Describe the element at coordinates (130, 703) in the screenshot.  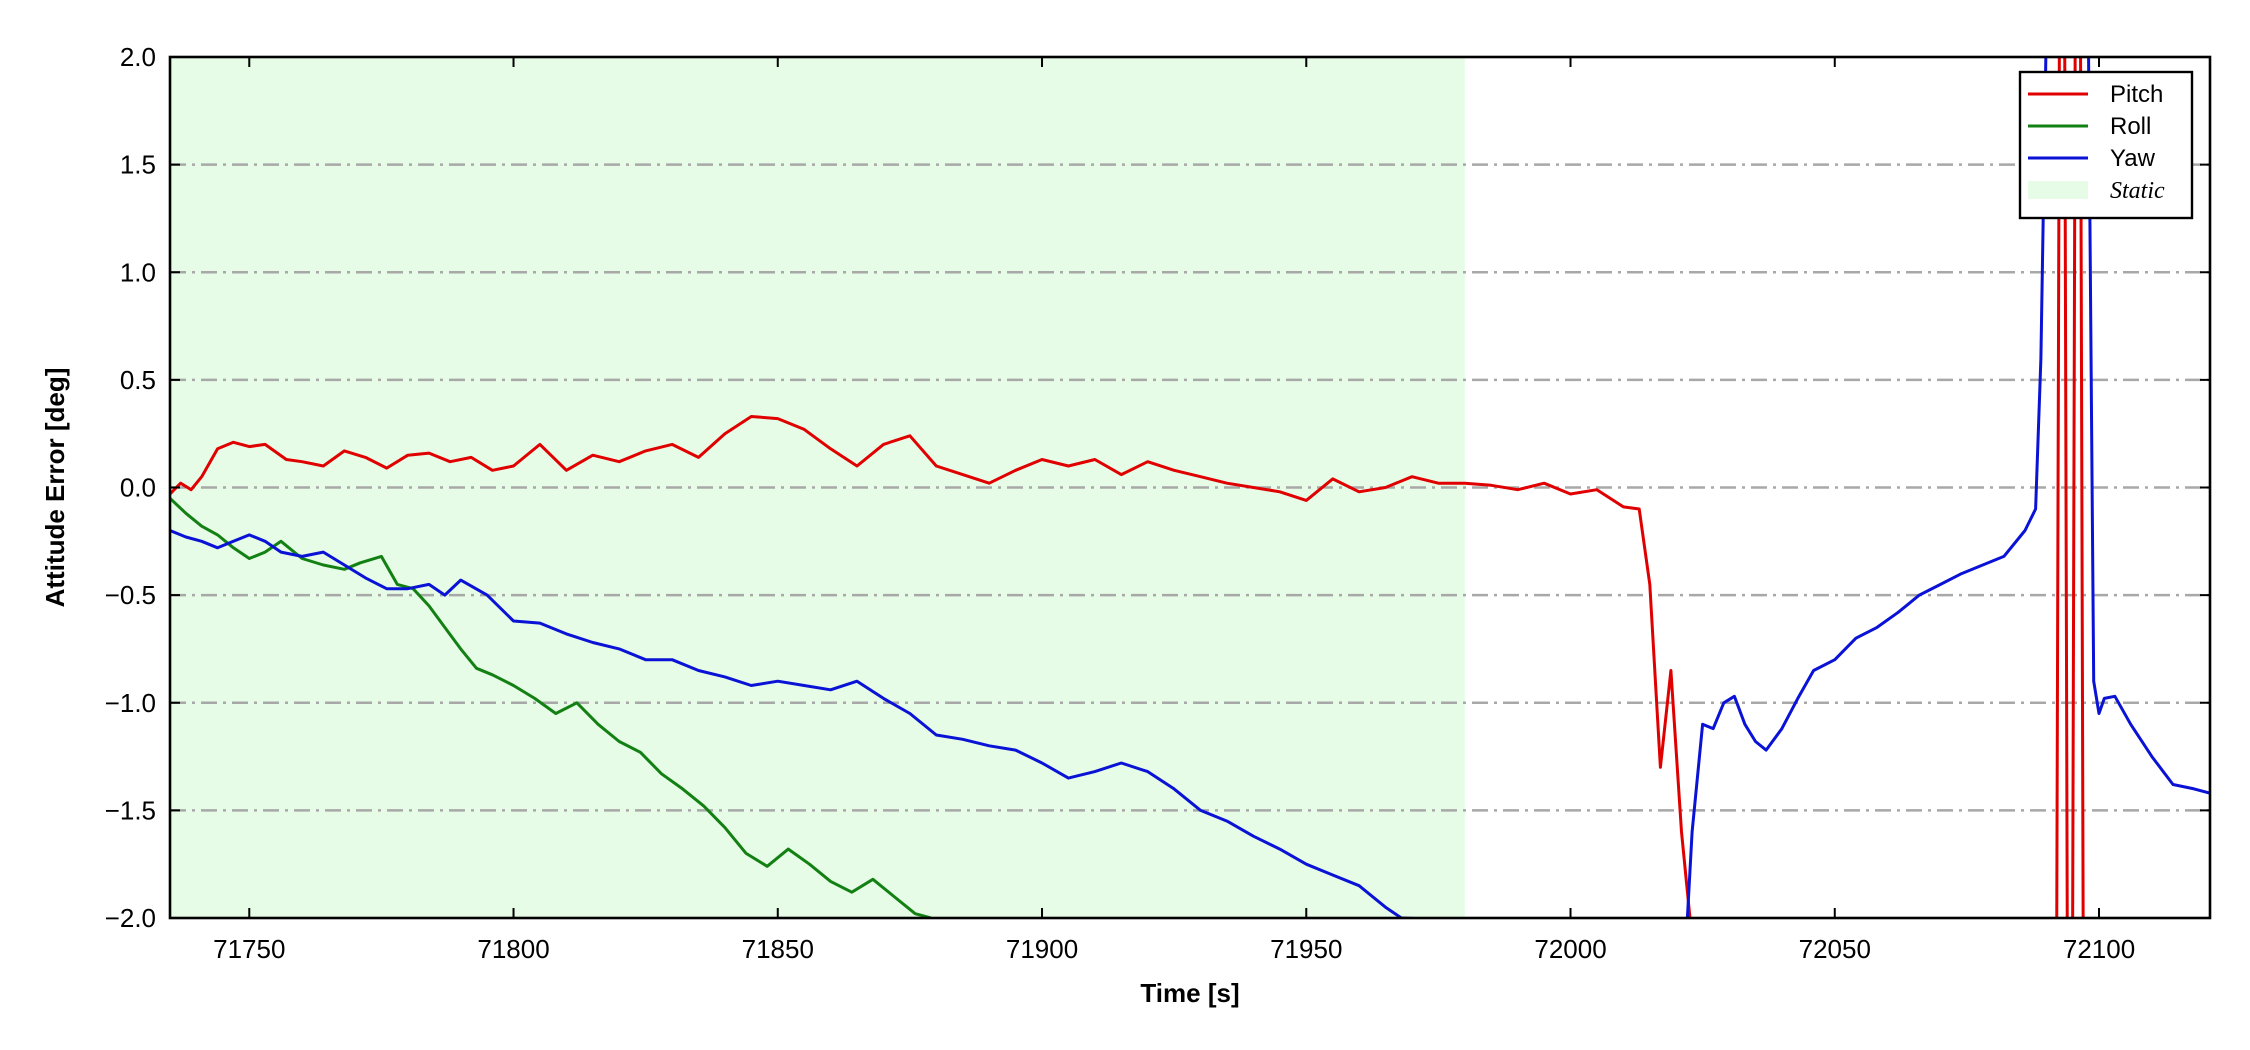
I see `y-tick-label: −1.0` at that location.